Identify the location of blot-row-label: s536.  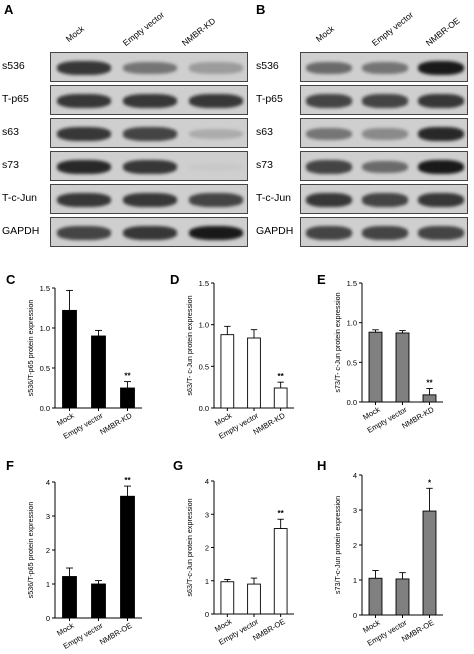
(267, 66).